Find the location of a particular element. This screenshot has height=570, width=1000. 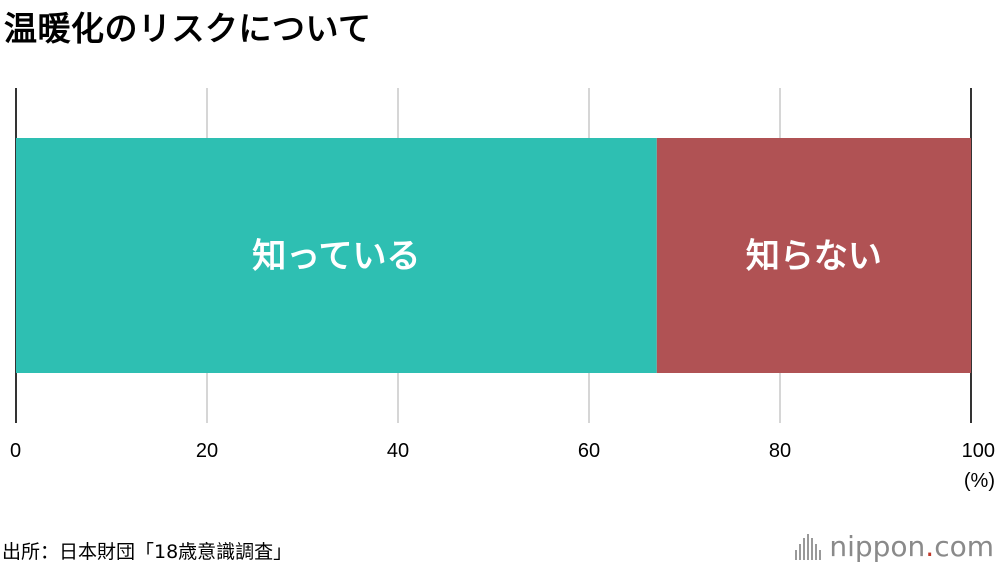

logo-mark-icon is located at coordinates (808, 546).